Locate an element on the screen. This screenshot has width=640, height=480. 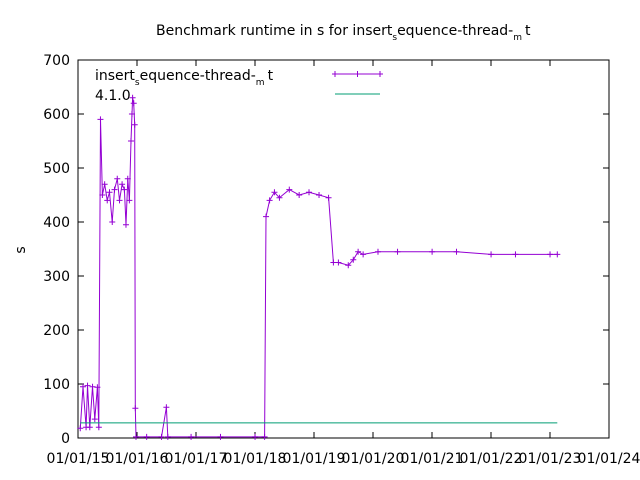
title-sub1: s is located at coordinates (394, 38).